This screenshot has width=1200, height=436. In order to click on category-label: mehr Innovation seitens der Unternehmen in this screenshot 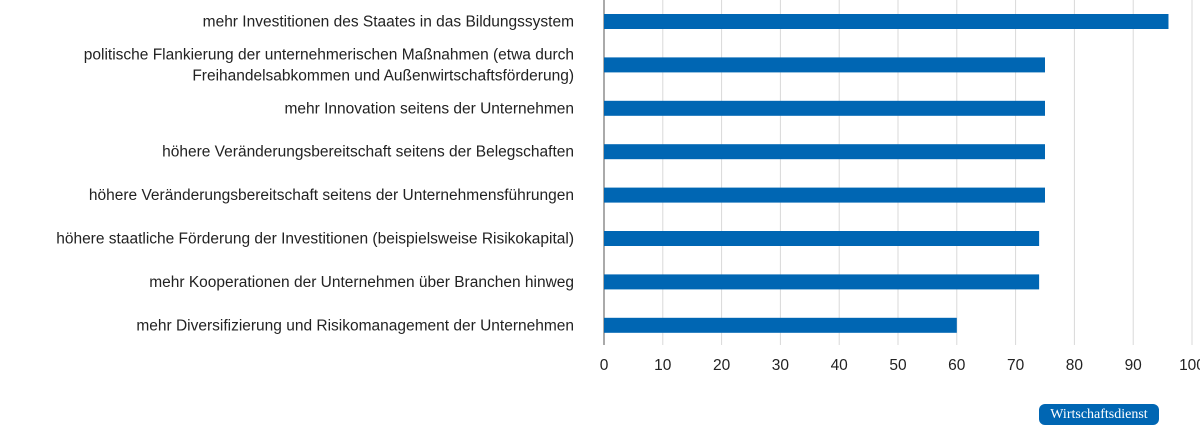, I will do `click(430, 108)`.